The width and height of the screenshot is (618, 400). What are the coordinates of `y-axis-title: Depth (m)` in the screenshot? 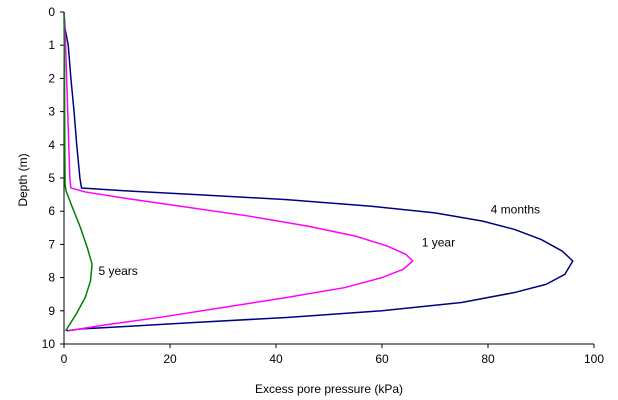 It's located at (23, 179).